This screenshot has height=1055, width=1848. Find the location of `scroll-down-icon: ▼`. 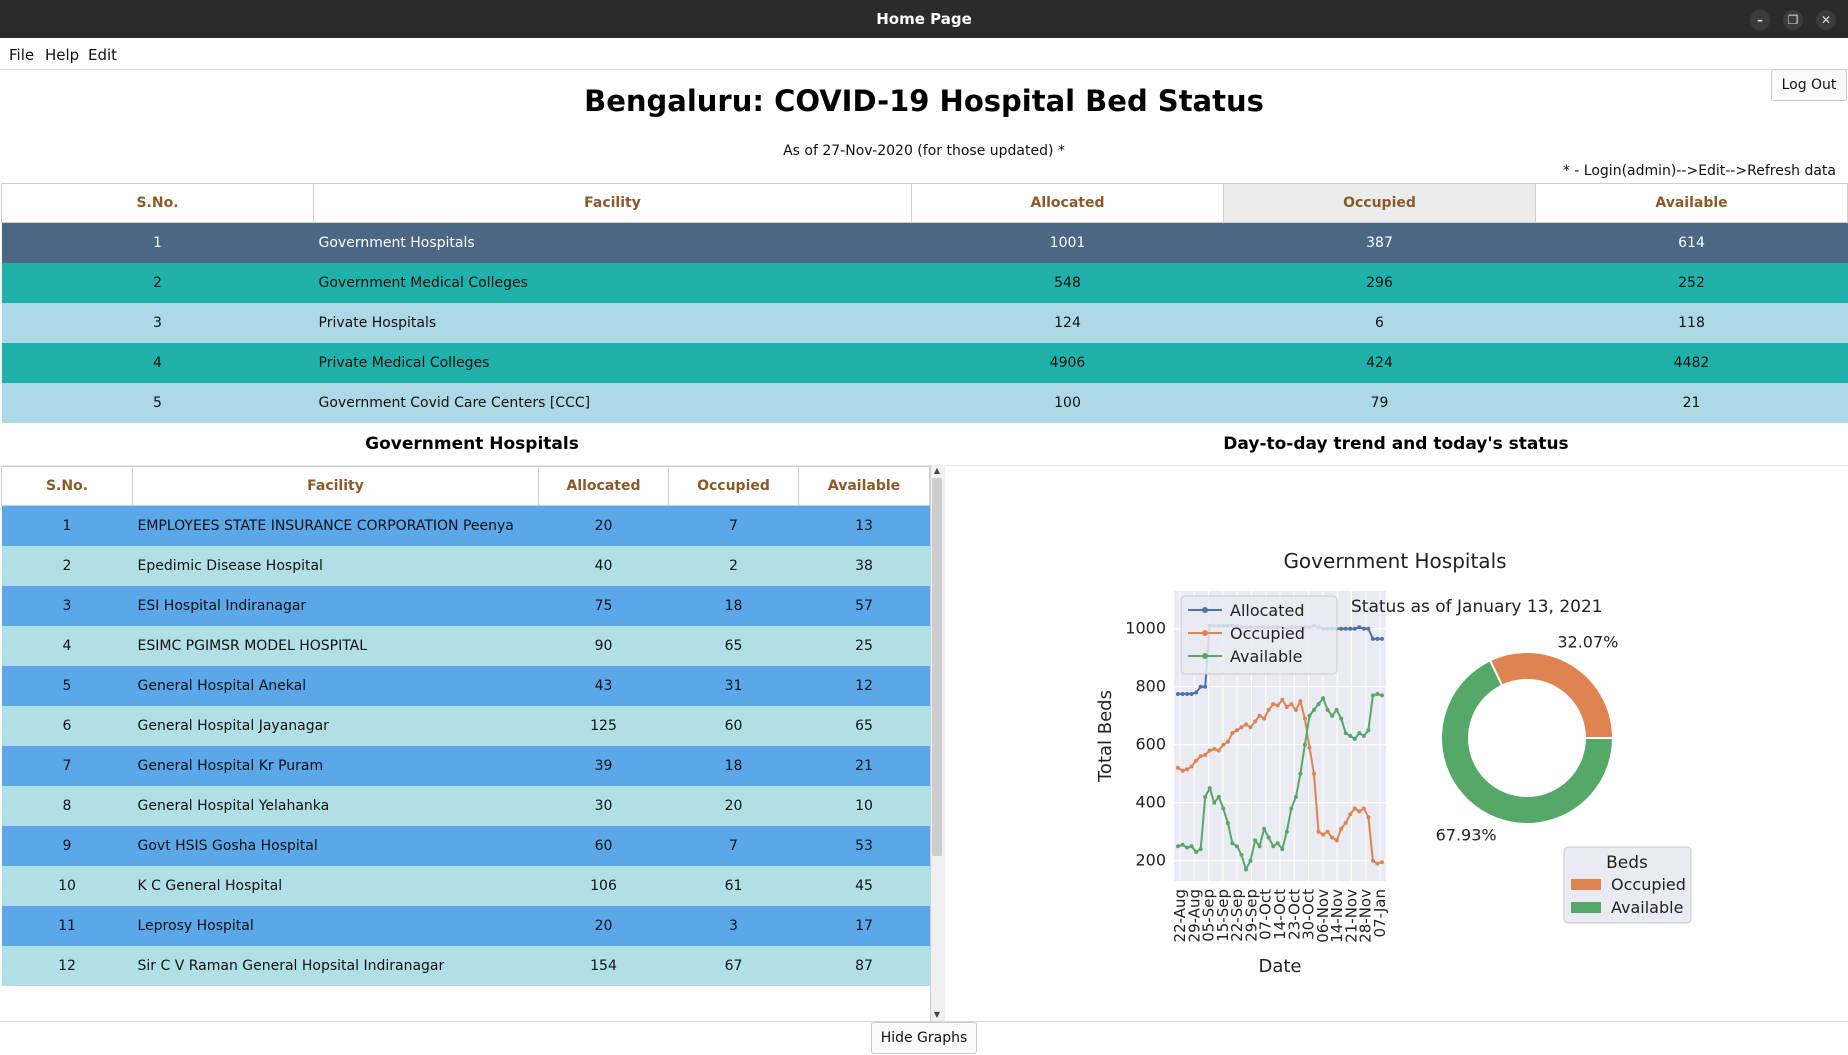

scroll-down-icon: ▼ is located at coordinates (937, 1014).